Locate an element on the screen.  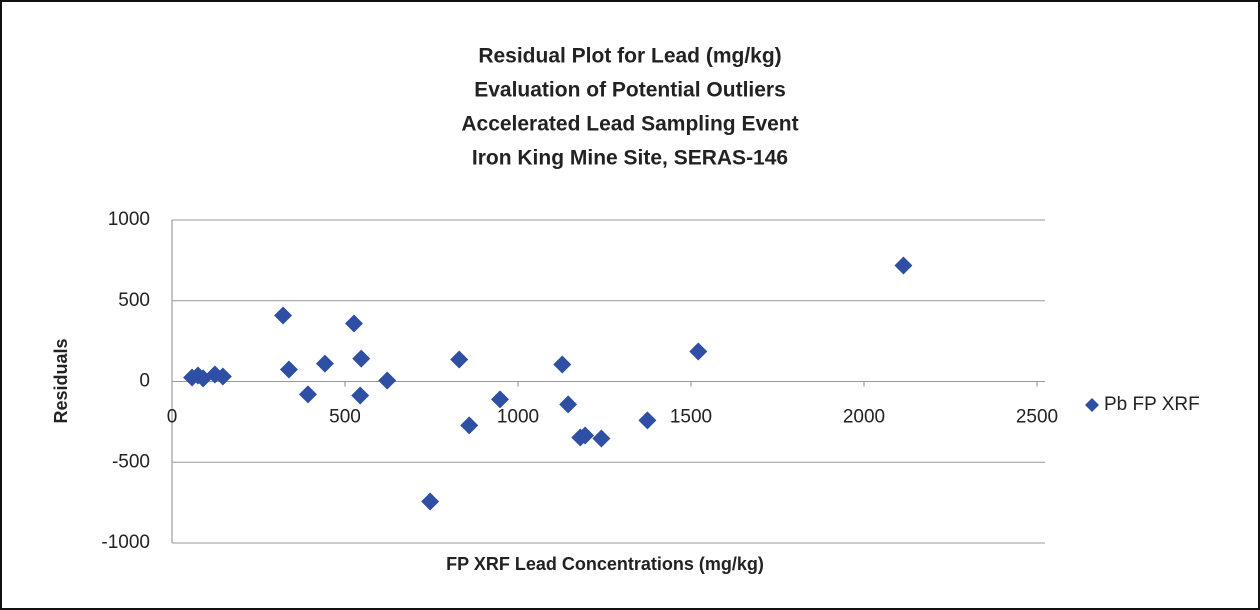
chart-title: Accelerated Lead Sampling Event is located at coordinates (629, 124).